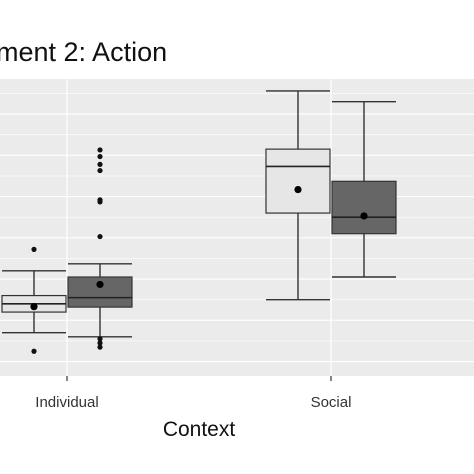  I want to click on x-tick-label: Individual, so click(66, 402).